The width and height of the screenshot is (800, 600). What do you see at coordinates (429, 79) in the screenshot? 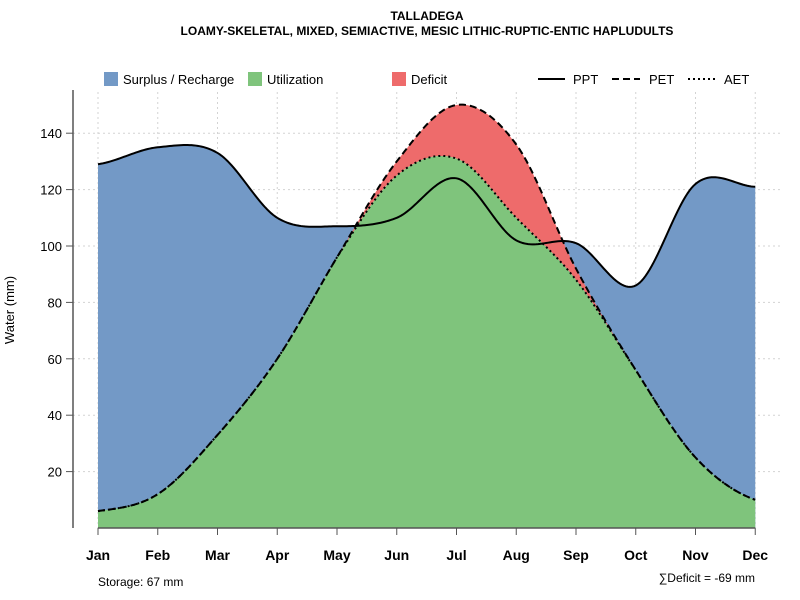
I see `legend-label-deficit: Deficit` at bounding box center [429, 79].